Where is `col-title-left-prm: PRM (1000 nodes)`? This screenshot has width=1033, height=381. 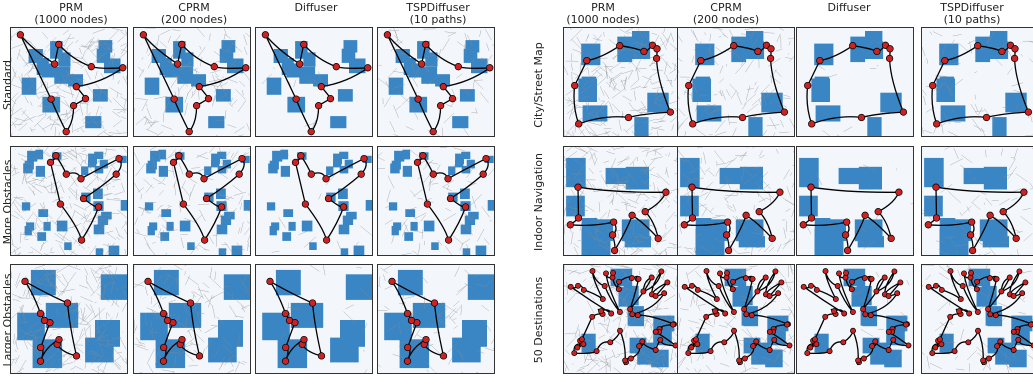
col-title-left-prm: PRM (1000 nodes) is located at coordinates (71, 13).